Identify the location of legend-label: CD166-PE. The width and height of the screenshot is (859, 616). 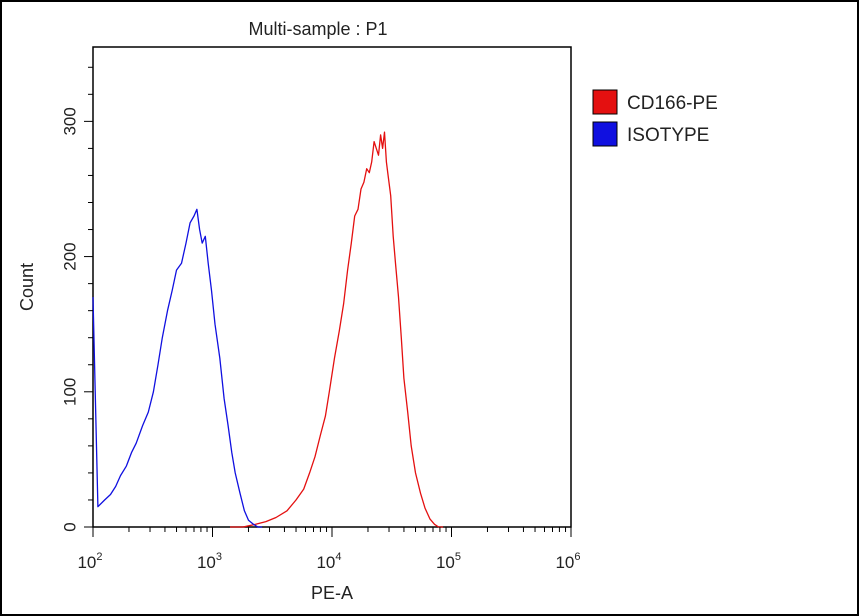
(672, 103).